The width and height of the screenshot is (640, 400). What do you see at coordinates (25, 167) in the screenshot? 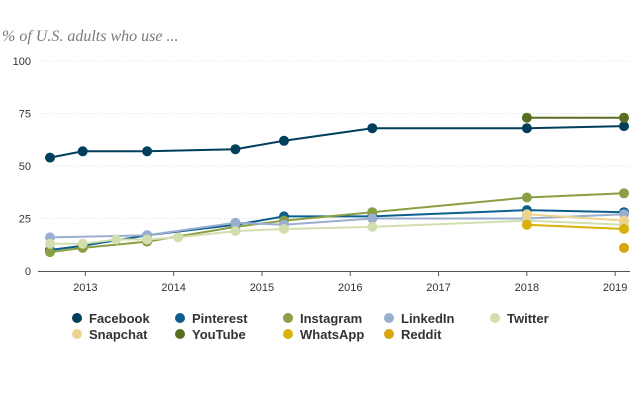
I see `y-tick-label: 50` at bounding box center [25, 167].